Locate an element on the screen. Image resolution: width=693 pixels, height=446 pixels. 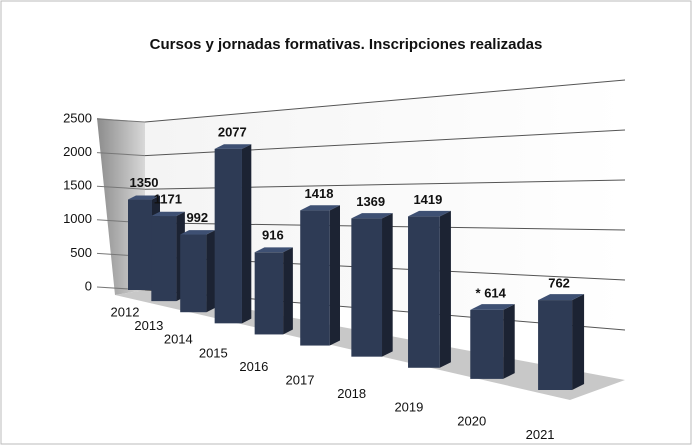
y-tick-label: 2000 is located at coordinates (77, 151).